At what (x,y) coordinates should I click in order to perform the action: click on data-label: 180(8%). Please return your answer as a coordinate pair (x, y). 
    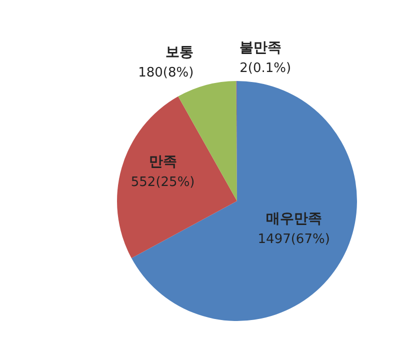
    Looking at the image, I should click on (166, 72).